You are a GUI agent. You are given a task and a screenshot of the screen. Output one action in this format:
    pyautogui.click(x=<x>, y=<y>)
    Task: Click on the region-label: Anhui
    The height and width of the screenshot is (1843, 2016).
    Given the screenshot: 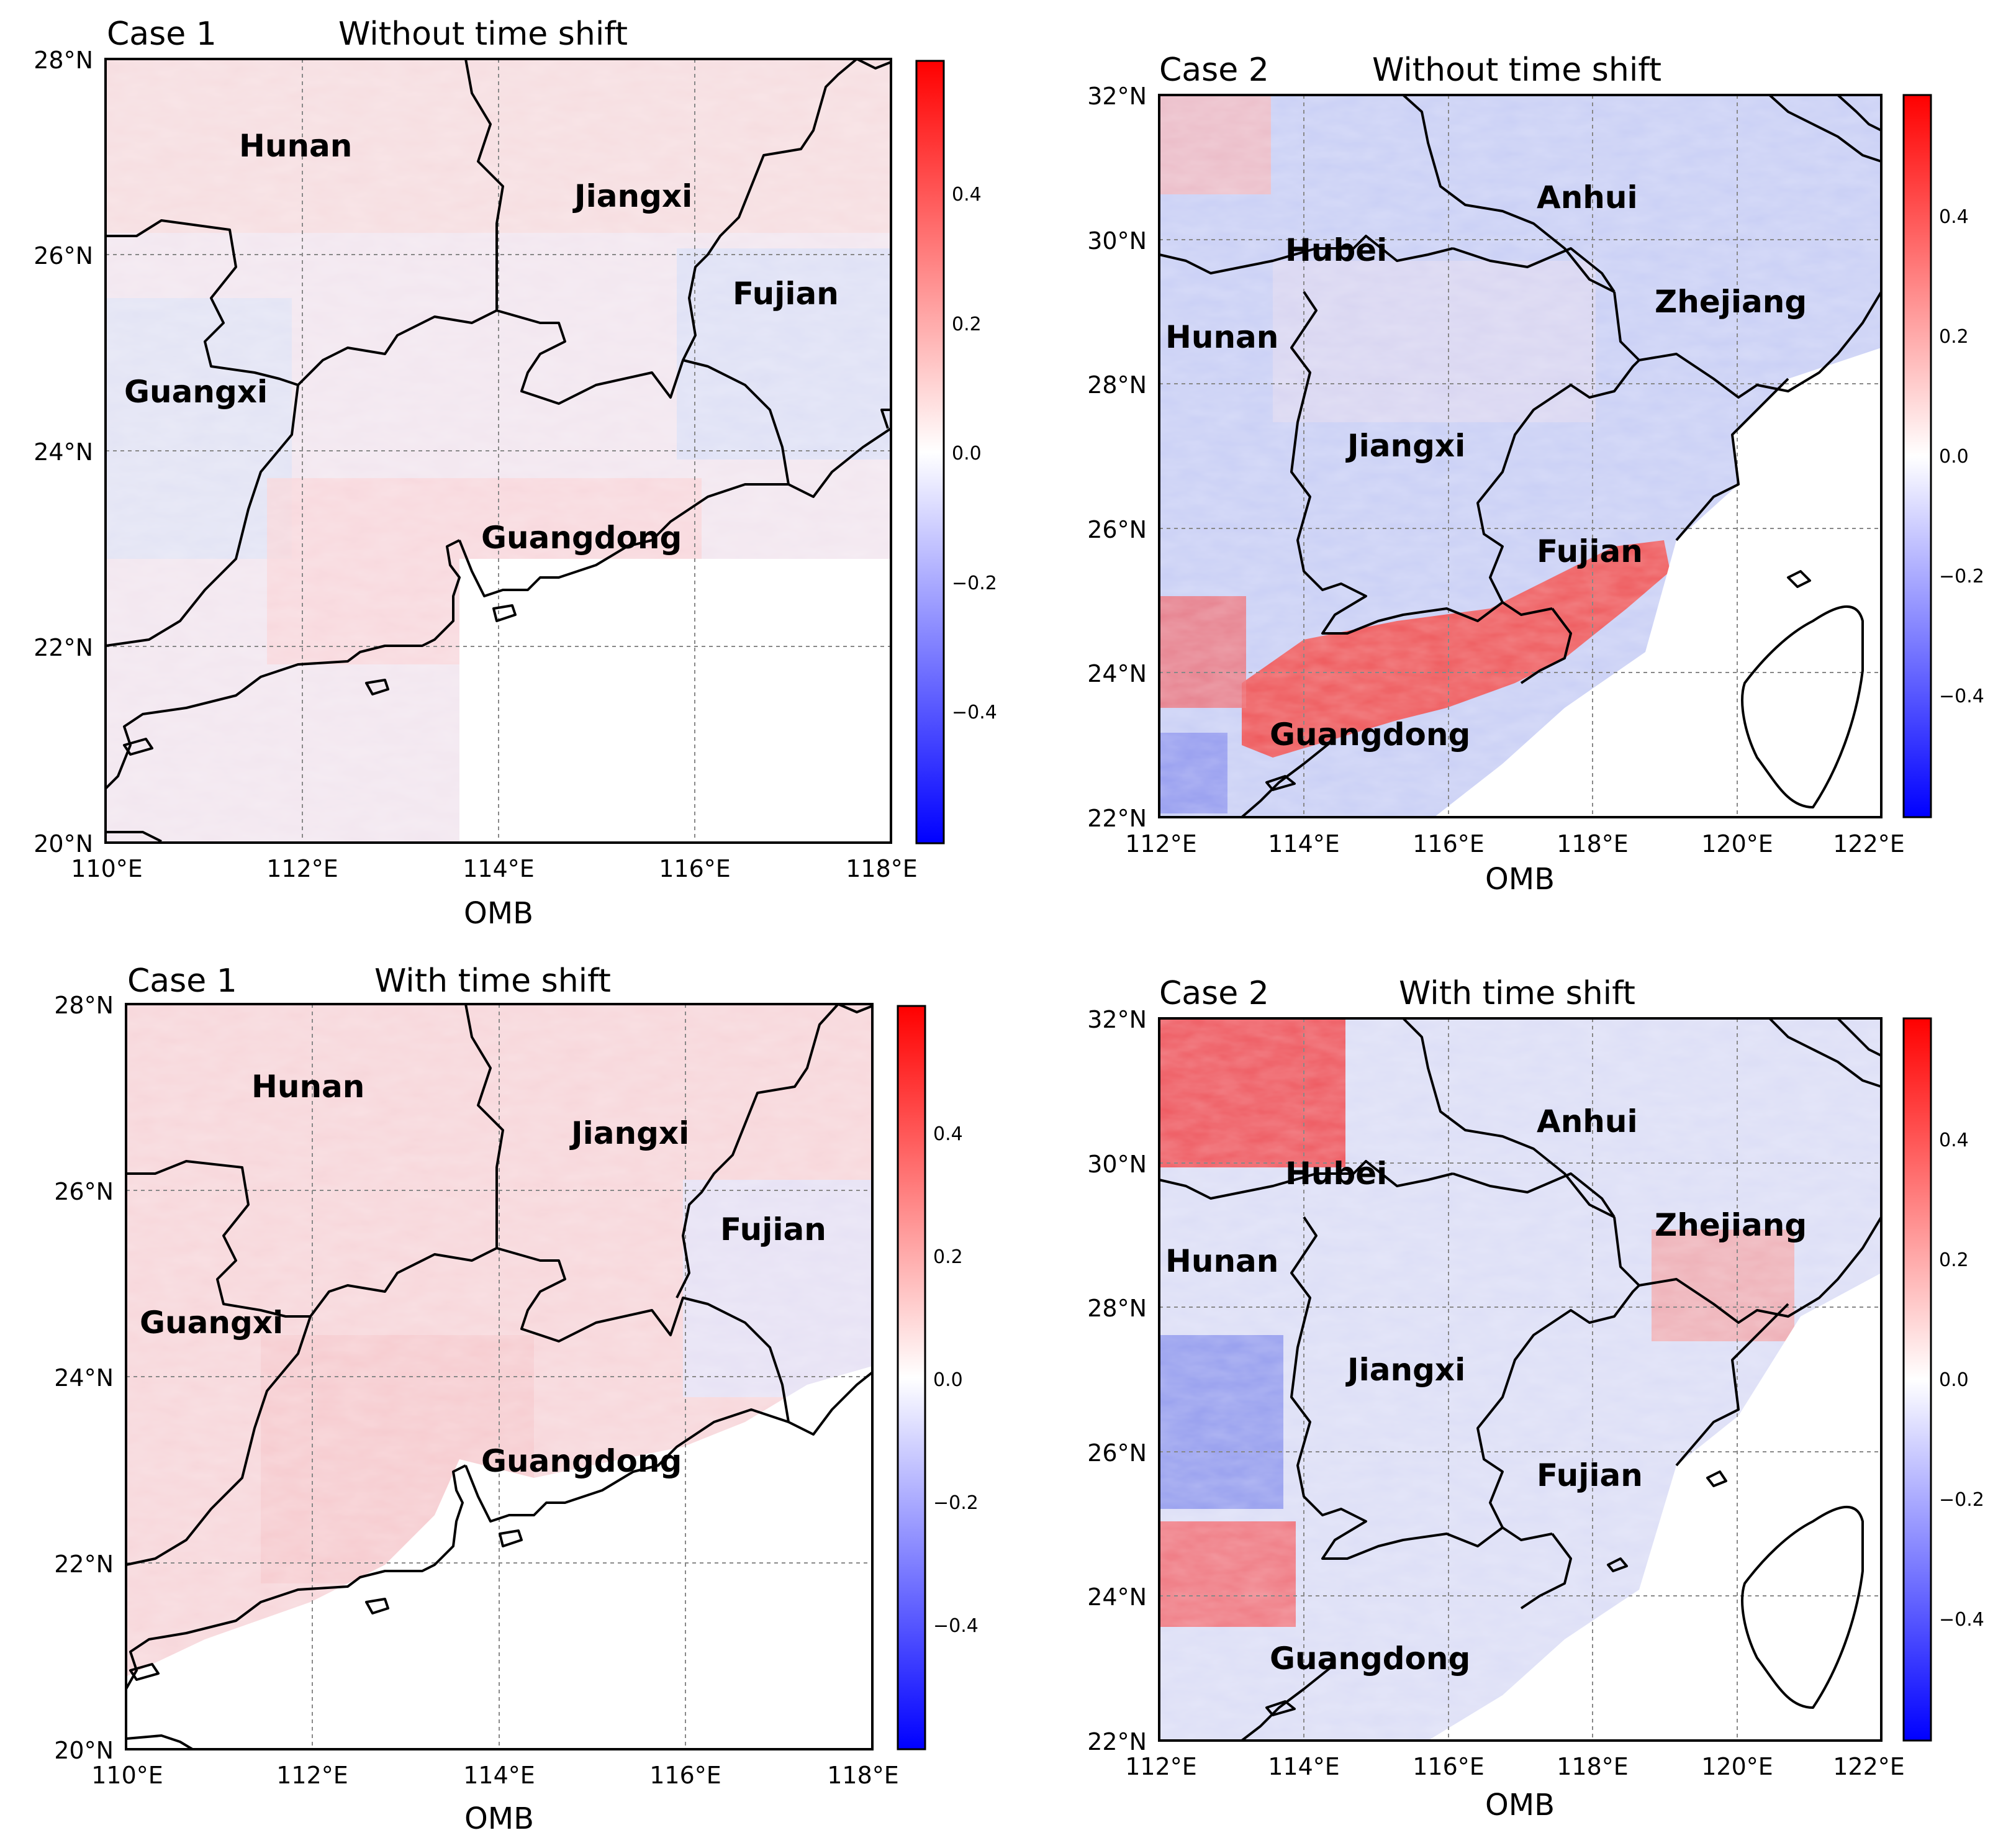 What is the action you would take?
    pyautogui.click(x=1587, y=1121)
    